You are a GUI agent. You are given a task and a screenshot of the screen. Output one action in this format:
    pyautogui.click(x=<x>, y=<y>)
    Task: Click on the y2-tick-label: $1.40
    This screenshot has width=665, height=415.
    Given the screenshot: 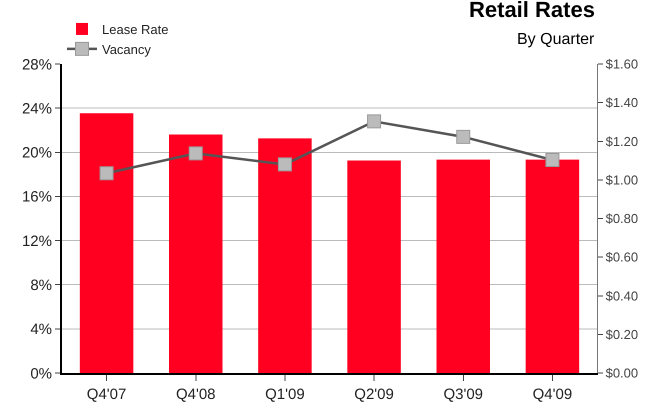 What is the action you would take?
    pyautogui.click(x=622, y=102)
    